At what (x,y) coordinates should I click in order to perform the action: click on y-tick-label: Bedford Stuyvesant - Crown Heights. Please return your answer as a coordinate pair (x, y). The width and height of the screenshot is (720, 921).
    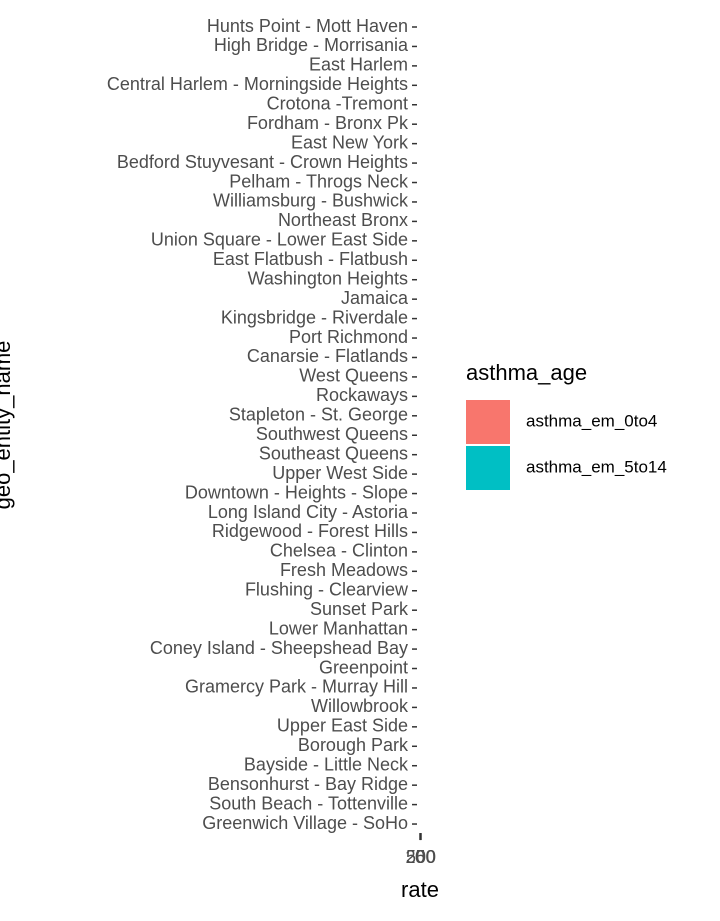
    Looking at the image, I should click on (262, 162).